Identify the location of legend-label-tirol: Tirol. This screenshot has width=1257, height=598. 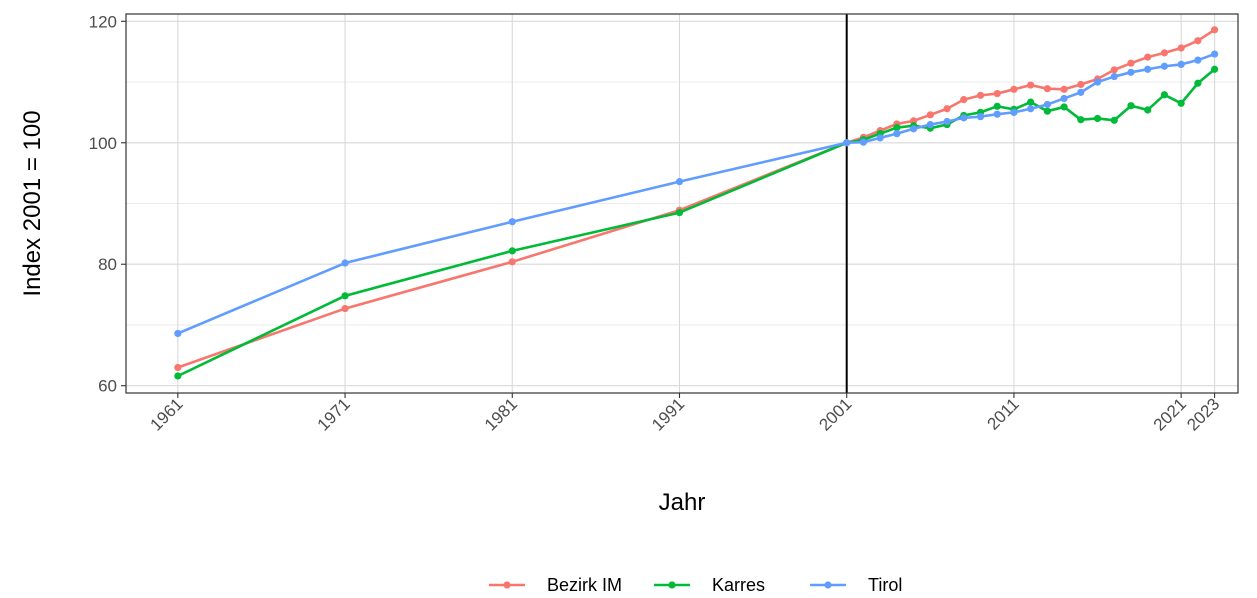
(885, 585).